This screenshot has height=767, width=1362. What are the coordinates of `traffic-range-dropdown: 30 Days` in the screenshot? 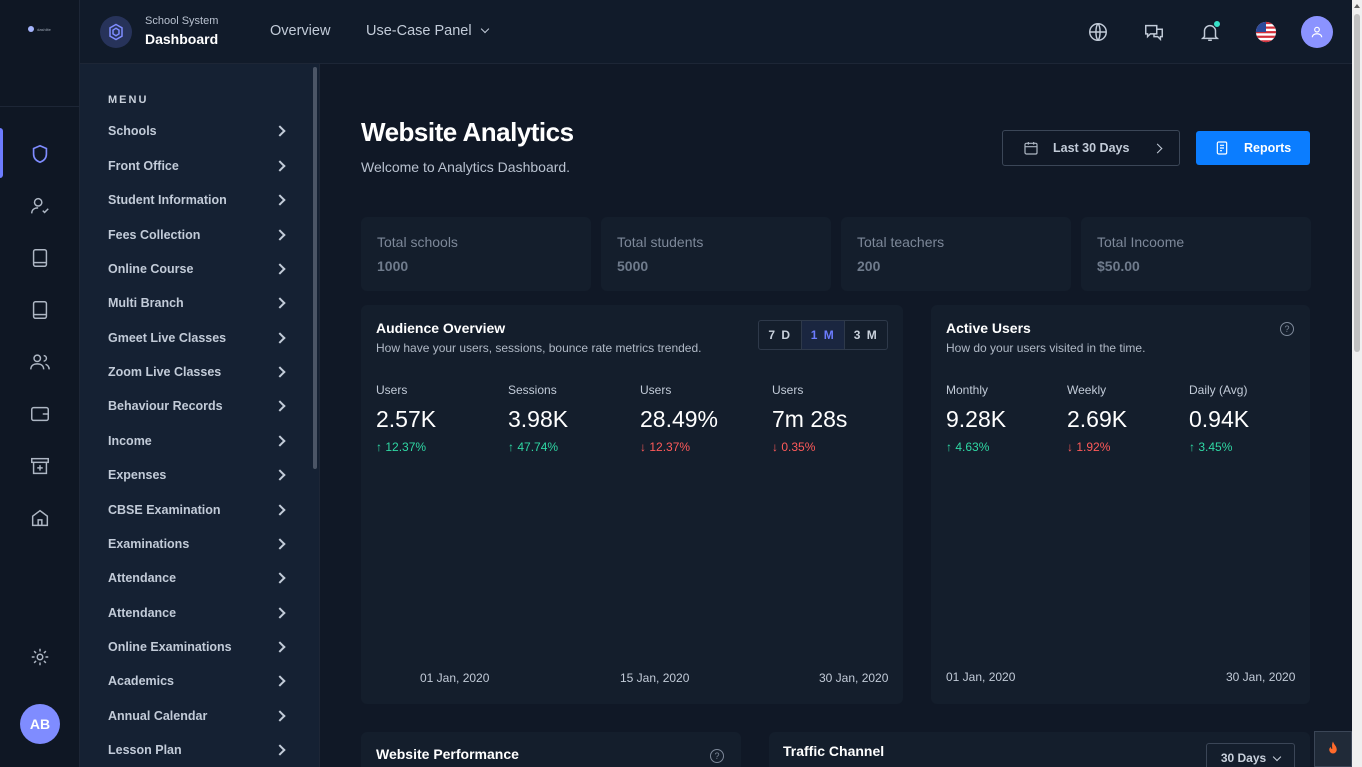 It's located at (1250, 755).